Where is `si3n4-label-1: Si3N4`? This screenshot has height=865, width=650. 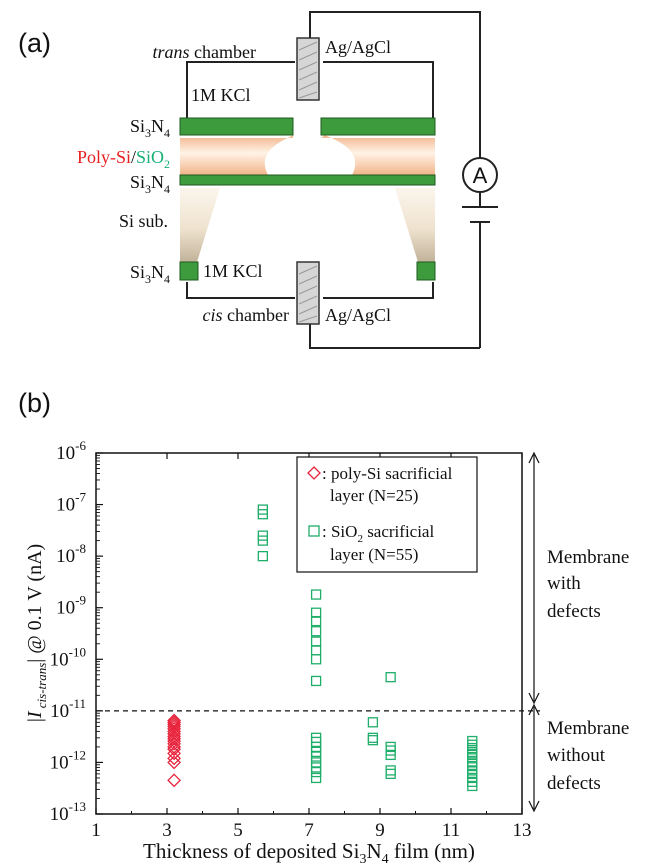 si3n4-label-1: Si3N4 is located at coordinates (150, 128).